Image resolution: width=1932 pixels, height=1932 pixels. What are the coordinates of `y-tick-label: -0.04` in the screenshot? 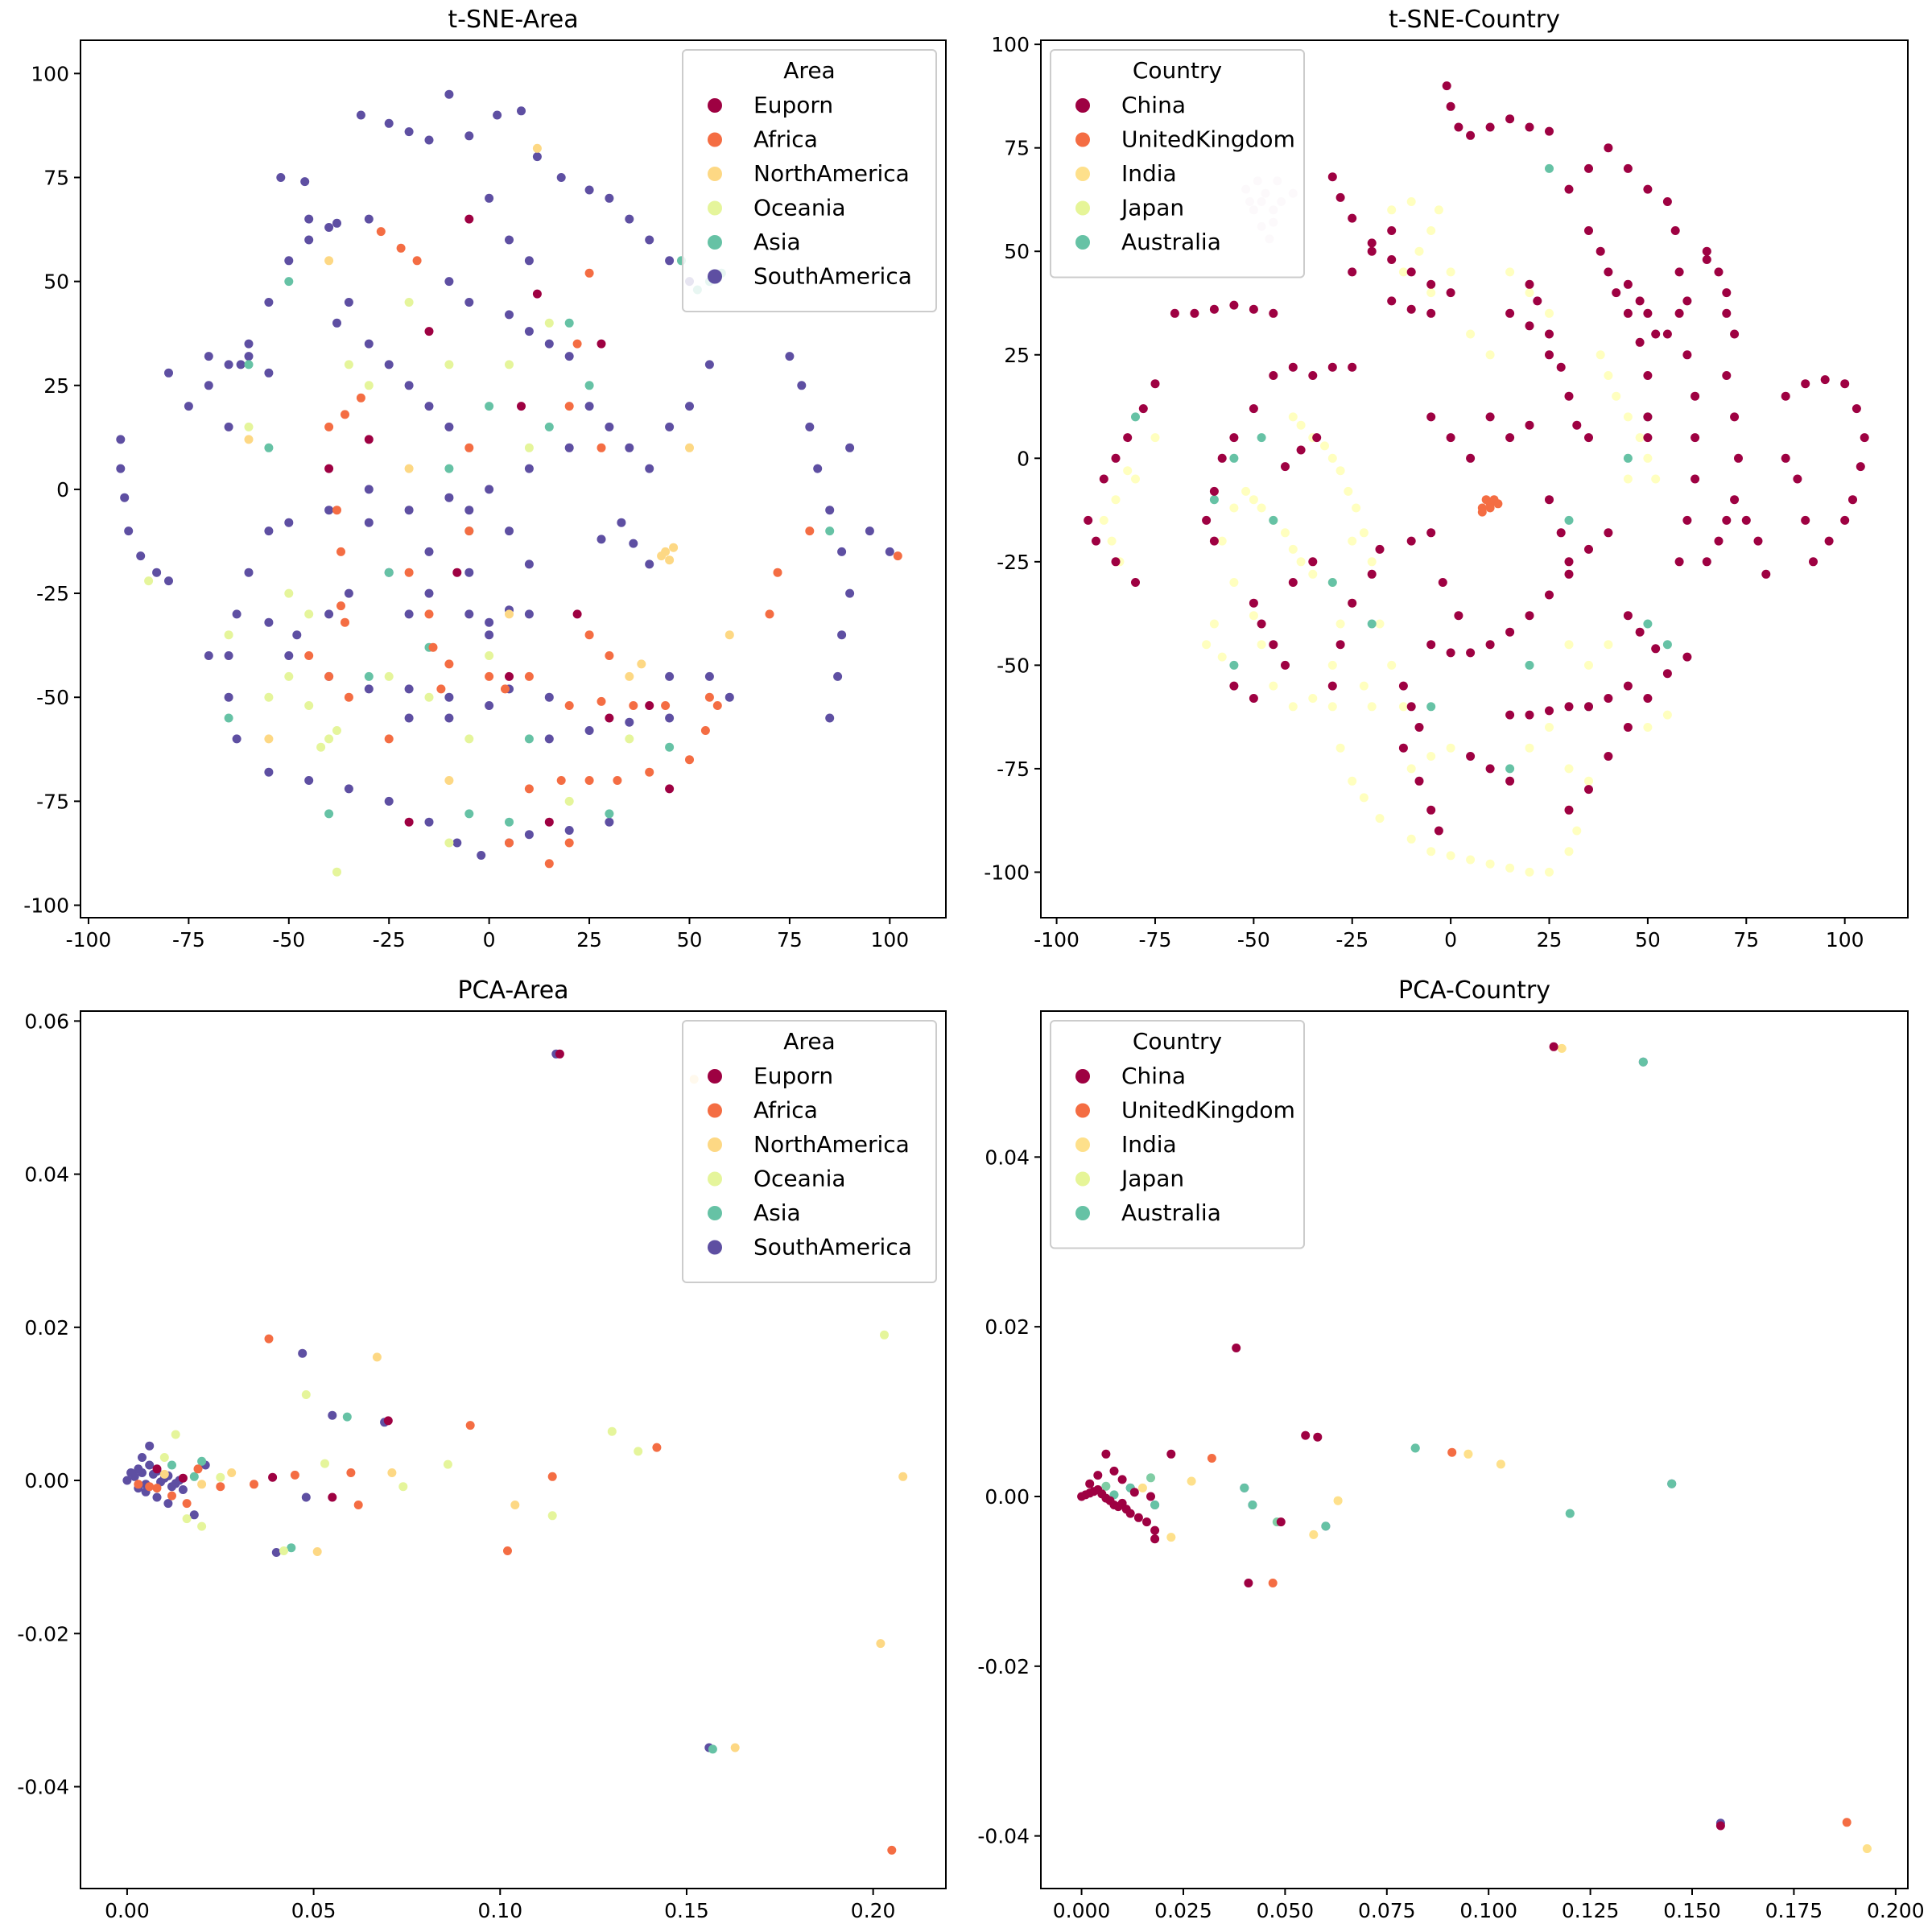 It's located at (1003, 1836).